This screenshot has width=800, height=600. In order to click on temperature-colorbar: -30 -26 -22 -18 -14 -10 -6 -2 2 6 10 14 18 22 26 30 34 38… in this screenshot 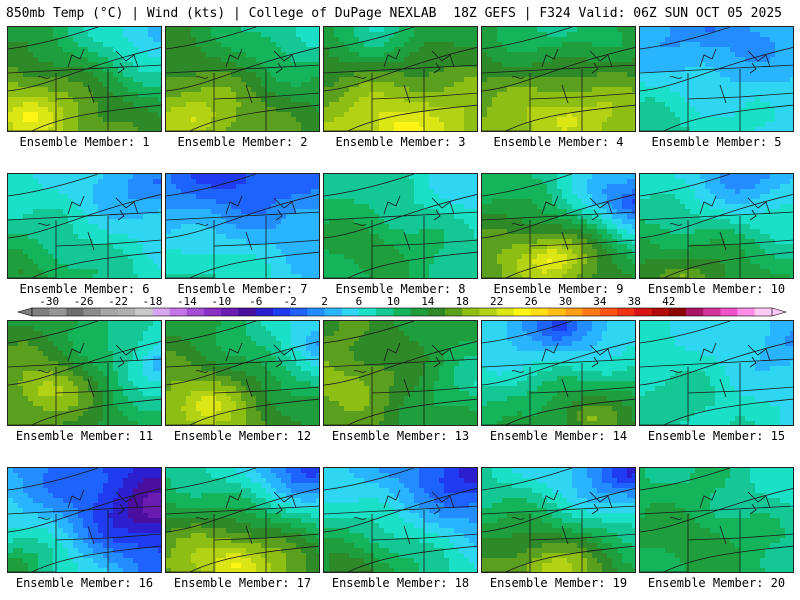, I will do `click(400, 306)`.